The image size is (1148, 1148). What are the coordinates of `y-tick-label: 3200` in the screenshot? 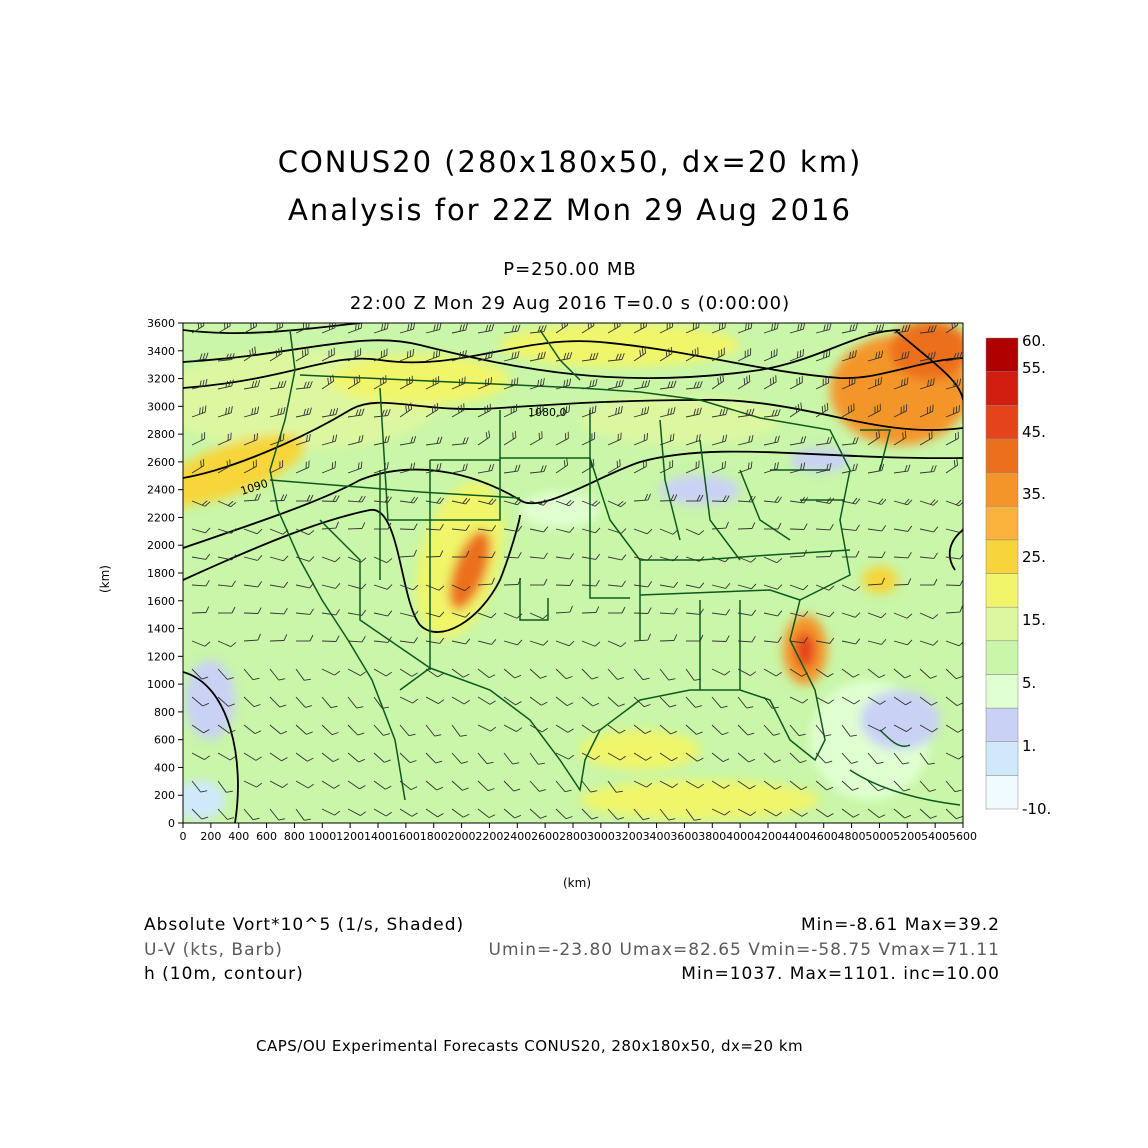 It's located at (161, 379).